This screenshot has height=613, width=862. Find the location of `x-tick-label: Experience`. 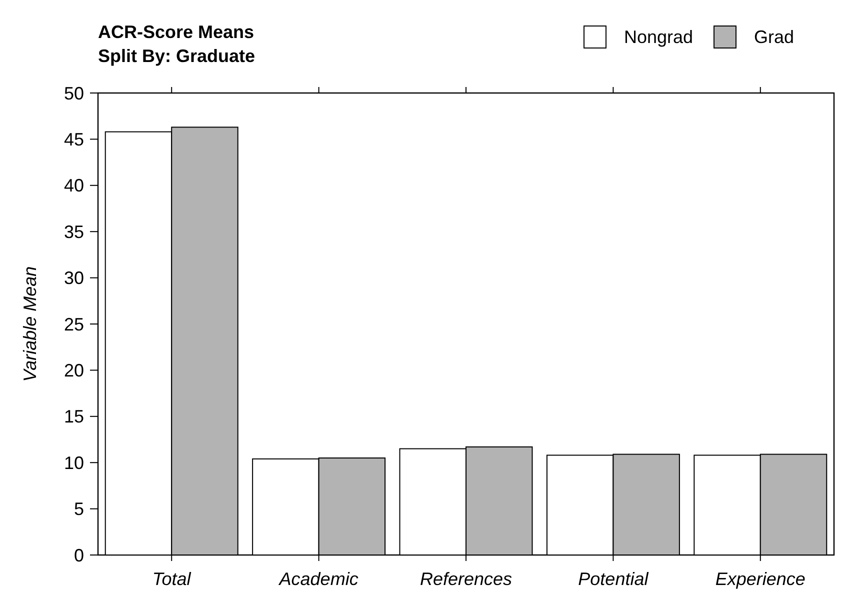

x-tick-label: Experience is located at coordinates (760, 579).